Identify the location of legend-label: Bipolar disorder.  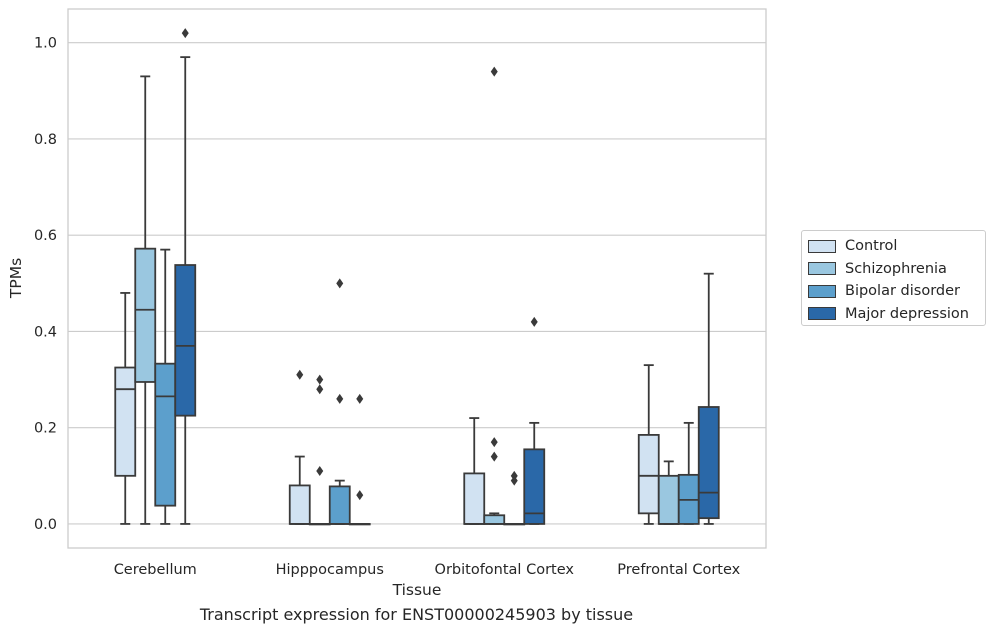
(902, 291).